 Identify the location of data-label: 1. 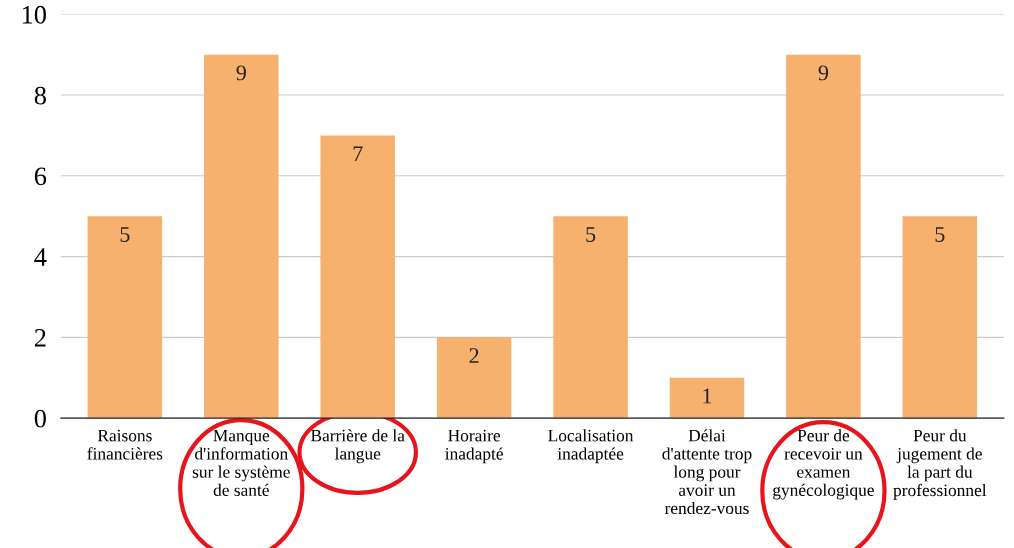
(707, 396).